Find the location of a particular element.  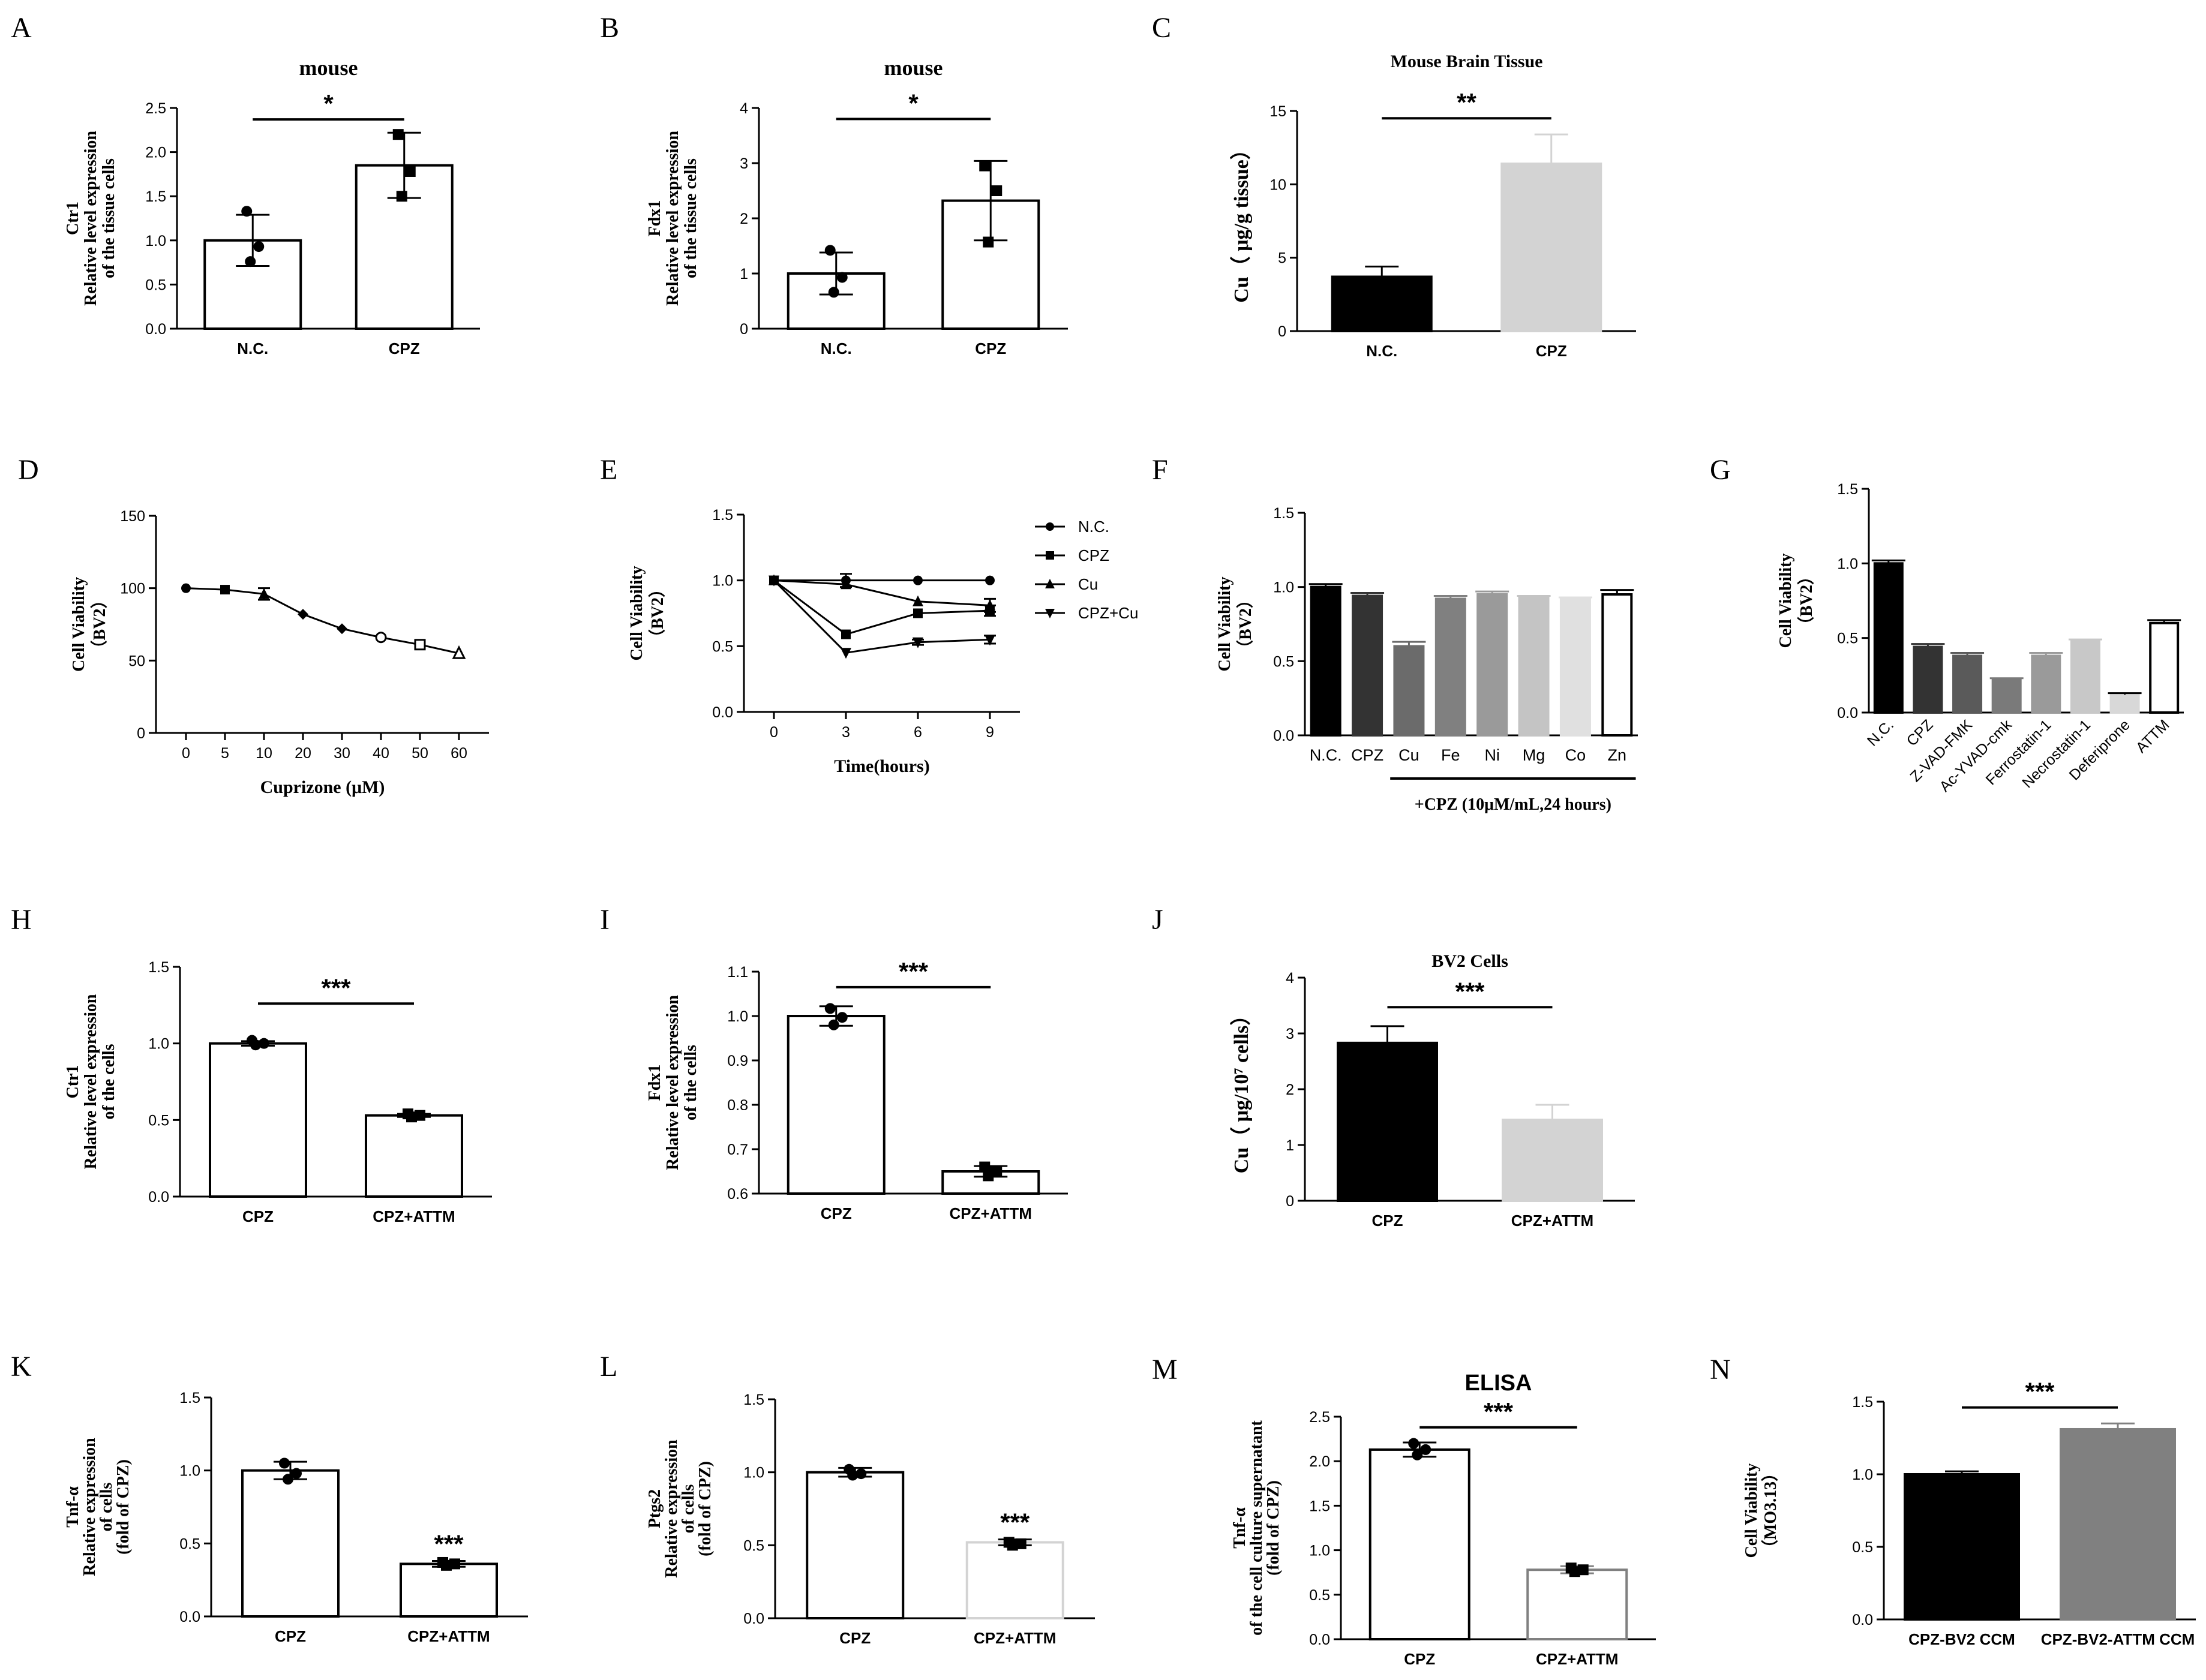

chart-title: Mouse Brain Tissue is located at coordinates (1467, 62).